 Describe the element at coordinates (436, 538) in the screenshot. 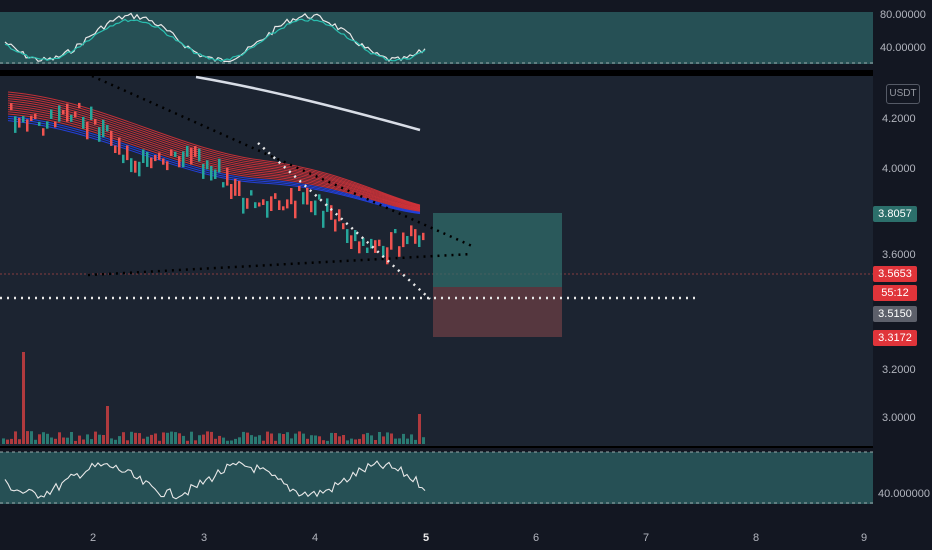

I see `time-axis` at that location.